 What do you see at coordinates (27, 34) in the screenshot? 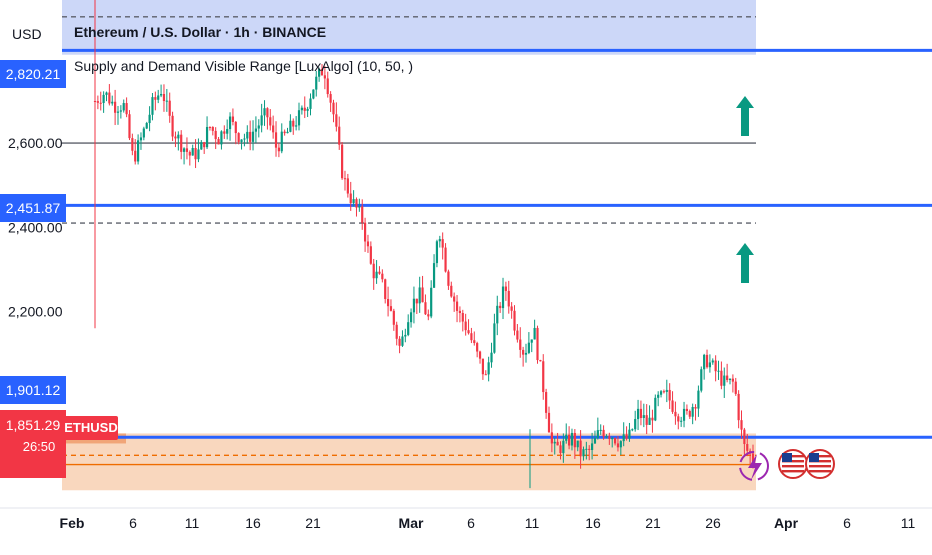
I see `currency-label: USD` at bounding box center [27, 34].